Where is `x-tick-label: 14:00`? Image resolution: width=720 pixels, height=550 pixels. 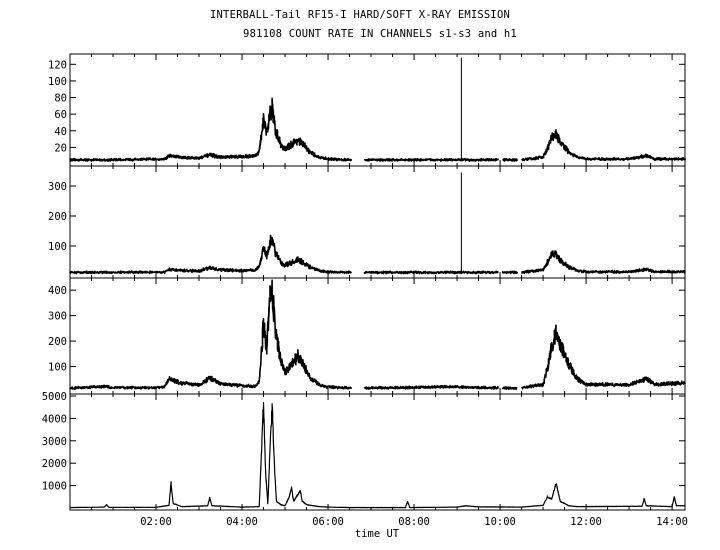
x-tick-label: 14:00 is located at coordinates (672, 522).